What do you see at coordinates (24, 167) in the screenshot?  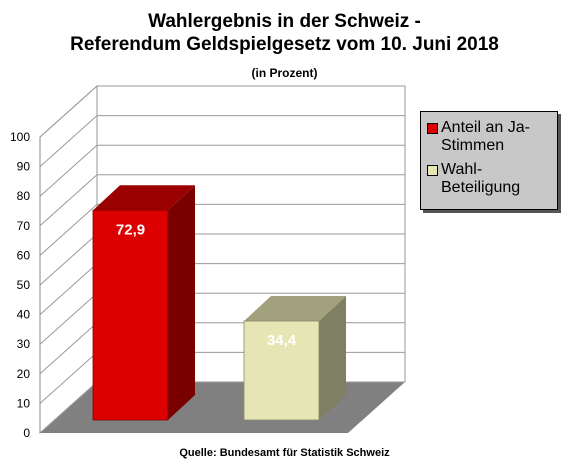 I see `y-tick-label: 90` at bounding box center [24, 167].